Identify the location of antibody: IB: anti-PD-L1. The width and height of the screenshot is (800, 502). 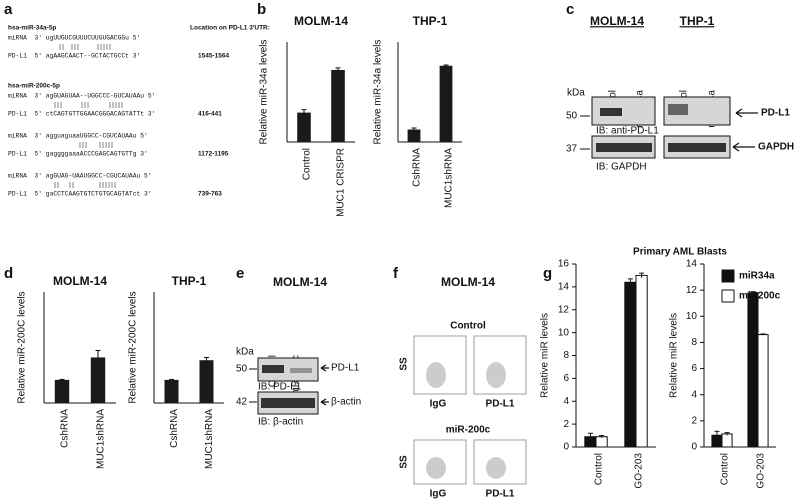
(627, 131).